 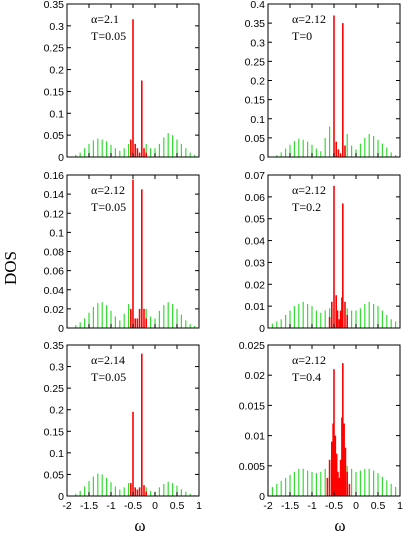 What do you see at coordinates (108, 360) in the screenshot?
I see `panel-annotation: α=2.14` at bounding box center [108, 360].